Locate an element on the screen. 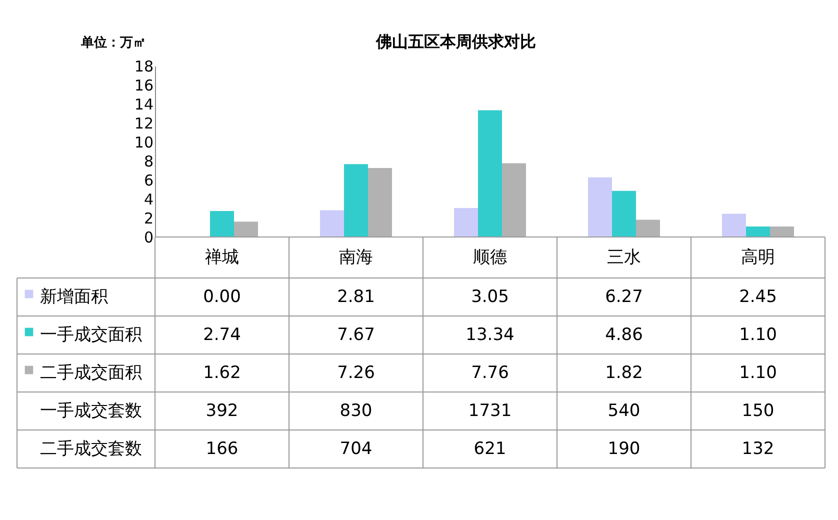  text: 一手成交套数 is located at coordinates (91, 411).